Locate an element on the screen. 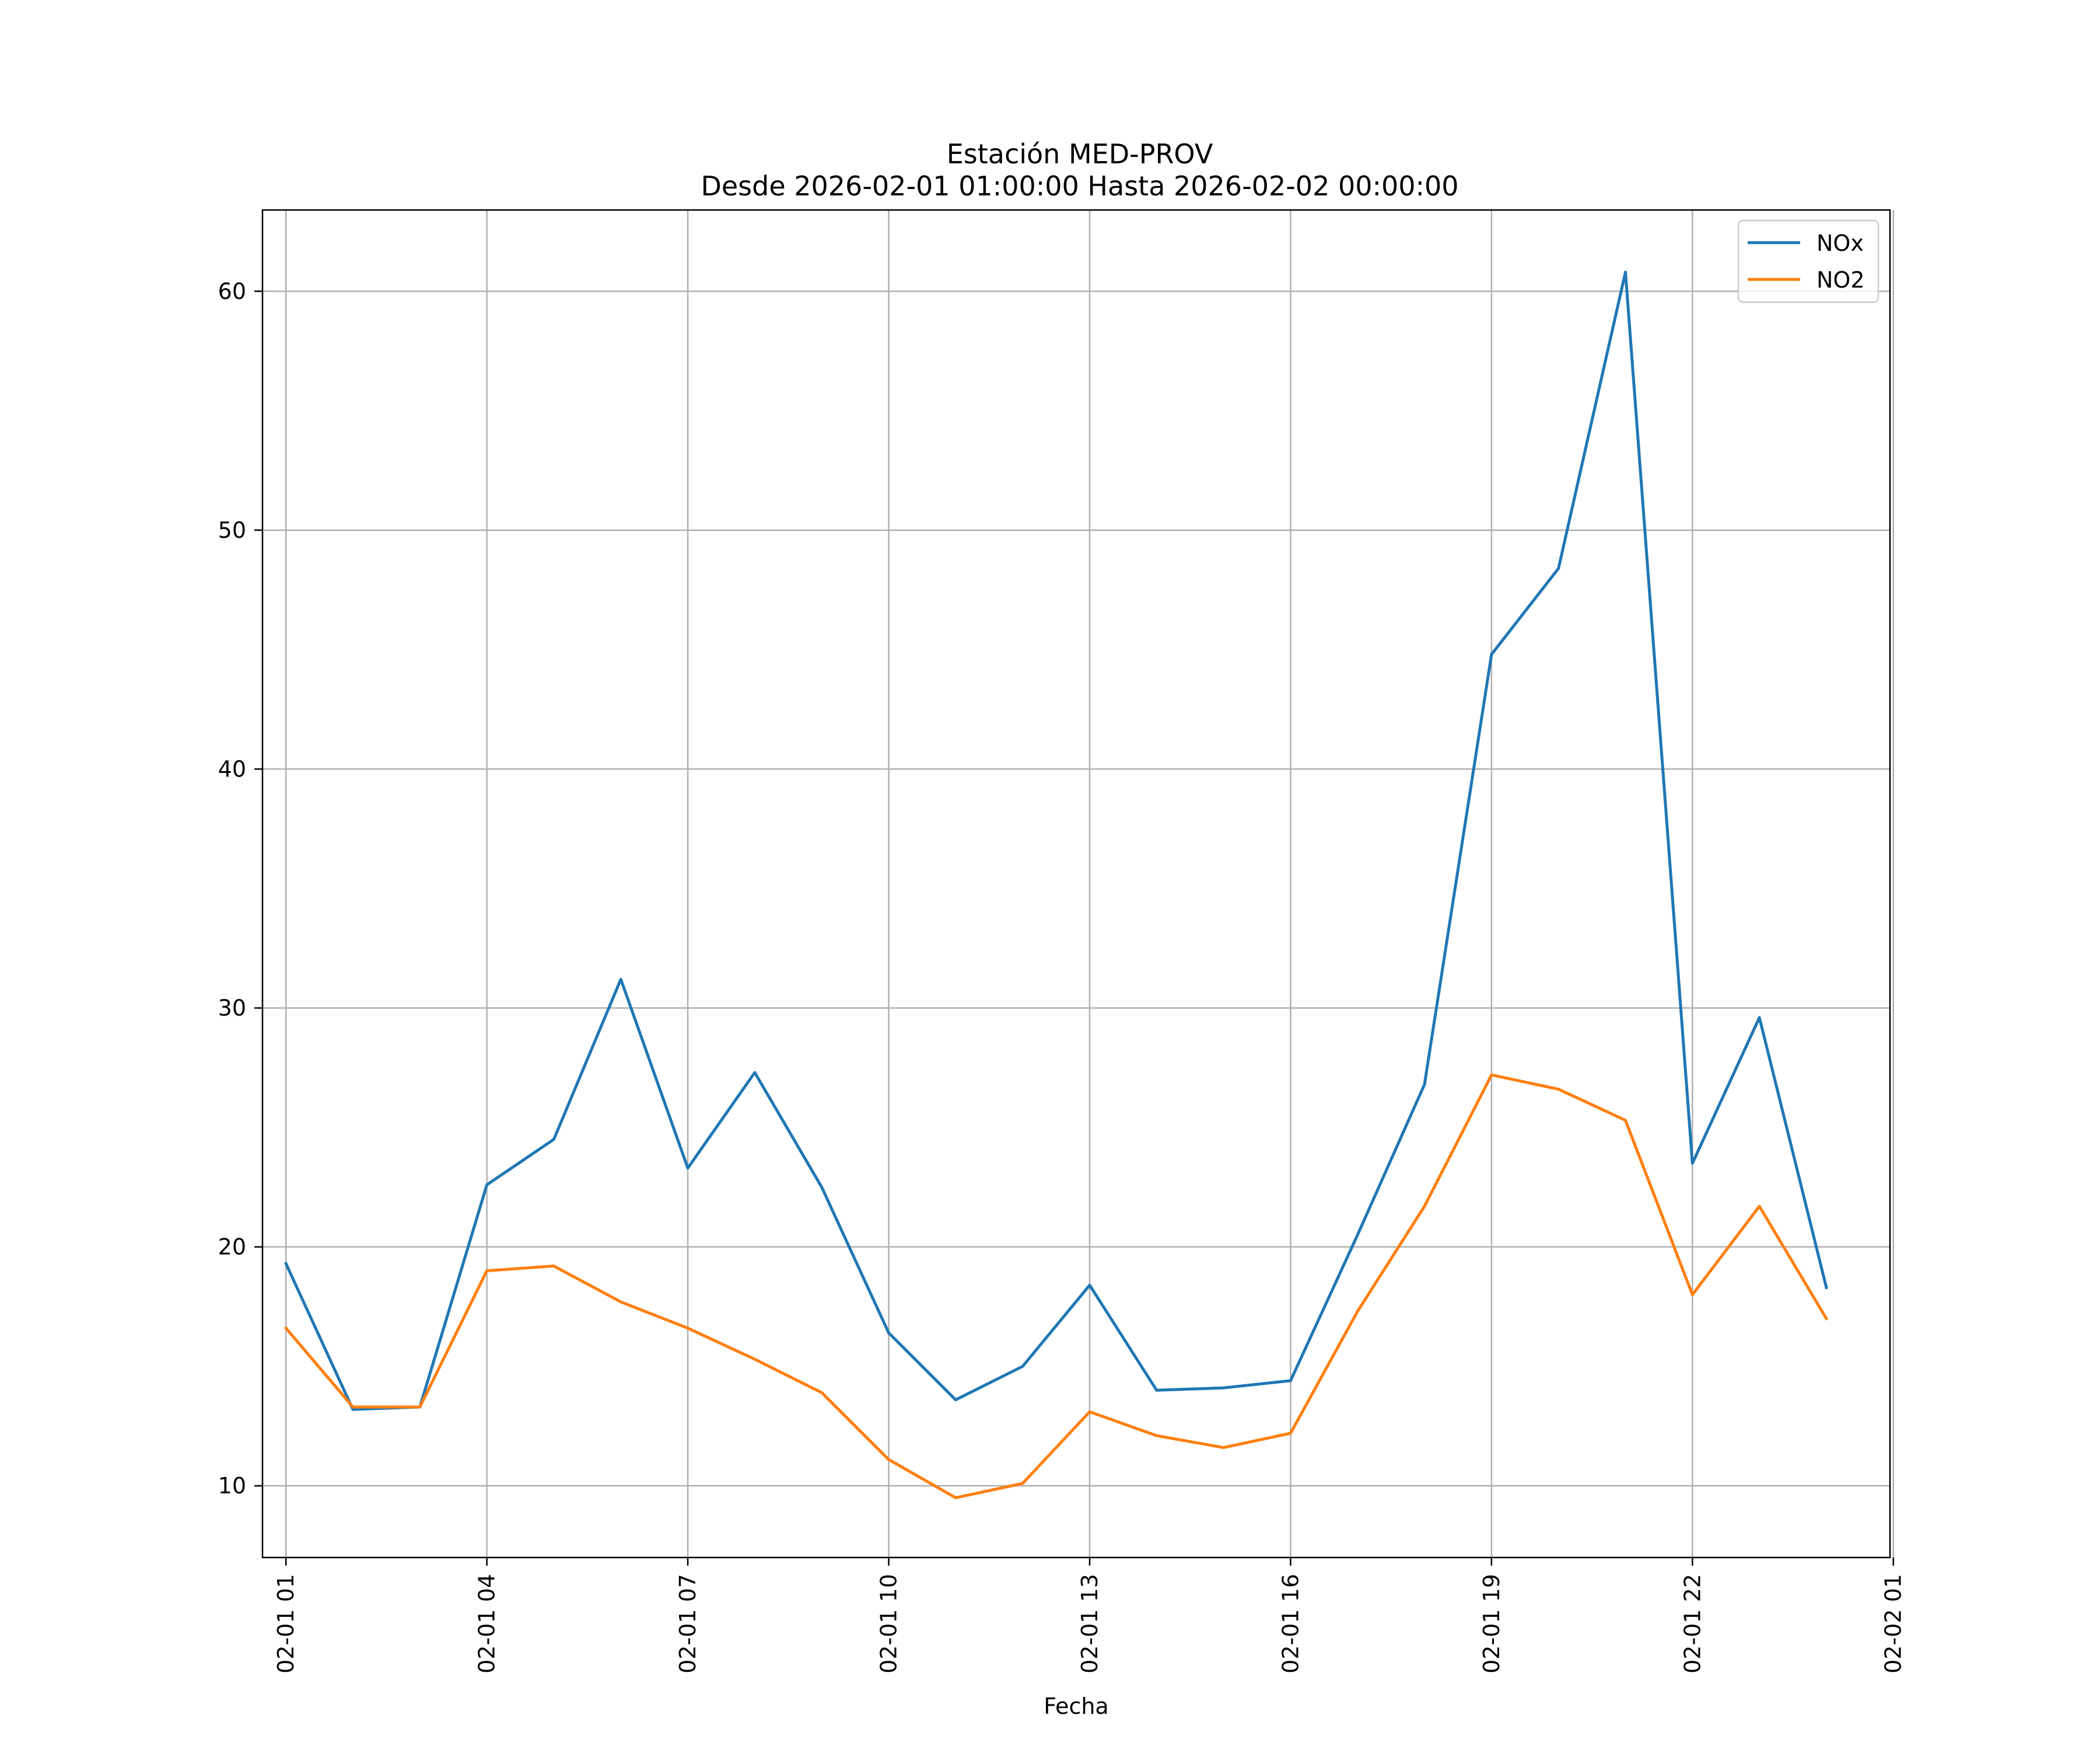 This screenshot has width=2100, height=1750. y-tick-label: 30 is located at coordinates (232, 1008).